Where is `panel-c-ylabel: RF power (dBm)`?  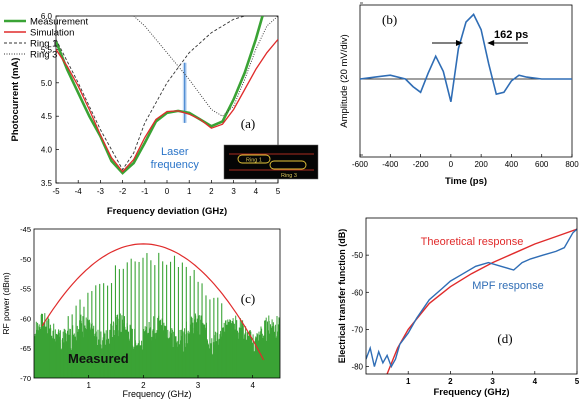
panel-c-ylabel: RF power (dBm) is located at coordinates (6, 303).